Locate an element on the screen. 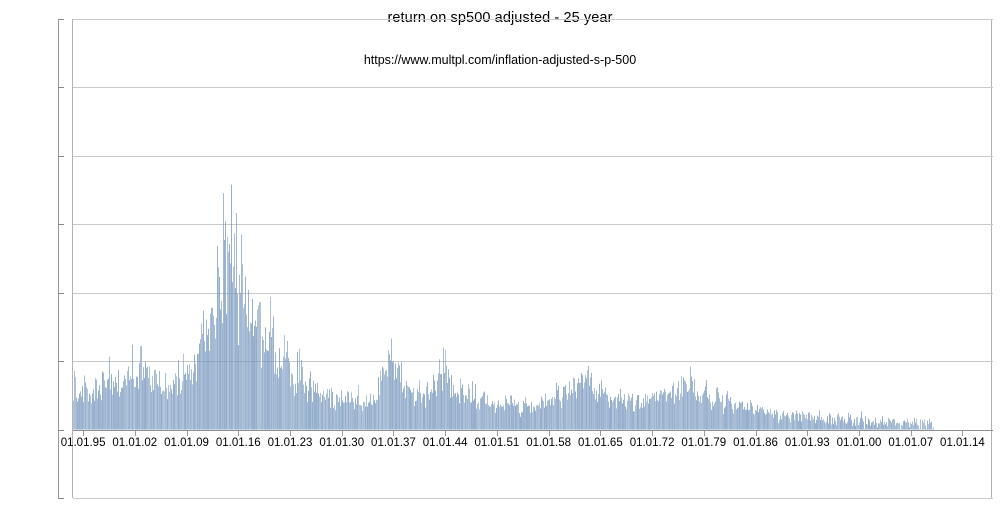 Image resolution: width=1000 pixels, height=506 pixels. x-tick-label: 01.01.23 is located at coordinates (290, 442).